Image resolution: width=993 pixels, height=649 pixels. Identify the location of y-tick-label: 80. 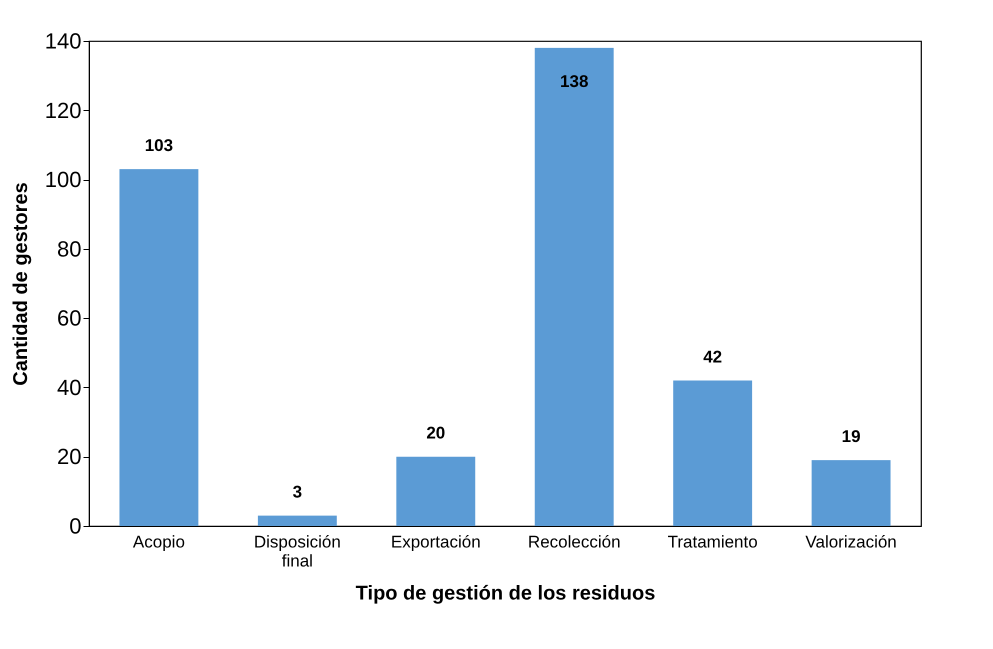
(69, 249).